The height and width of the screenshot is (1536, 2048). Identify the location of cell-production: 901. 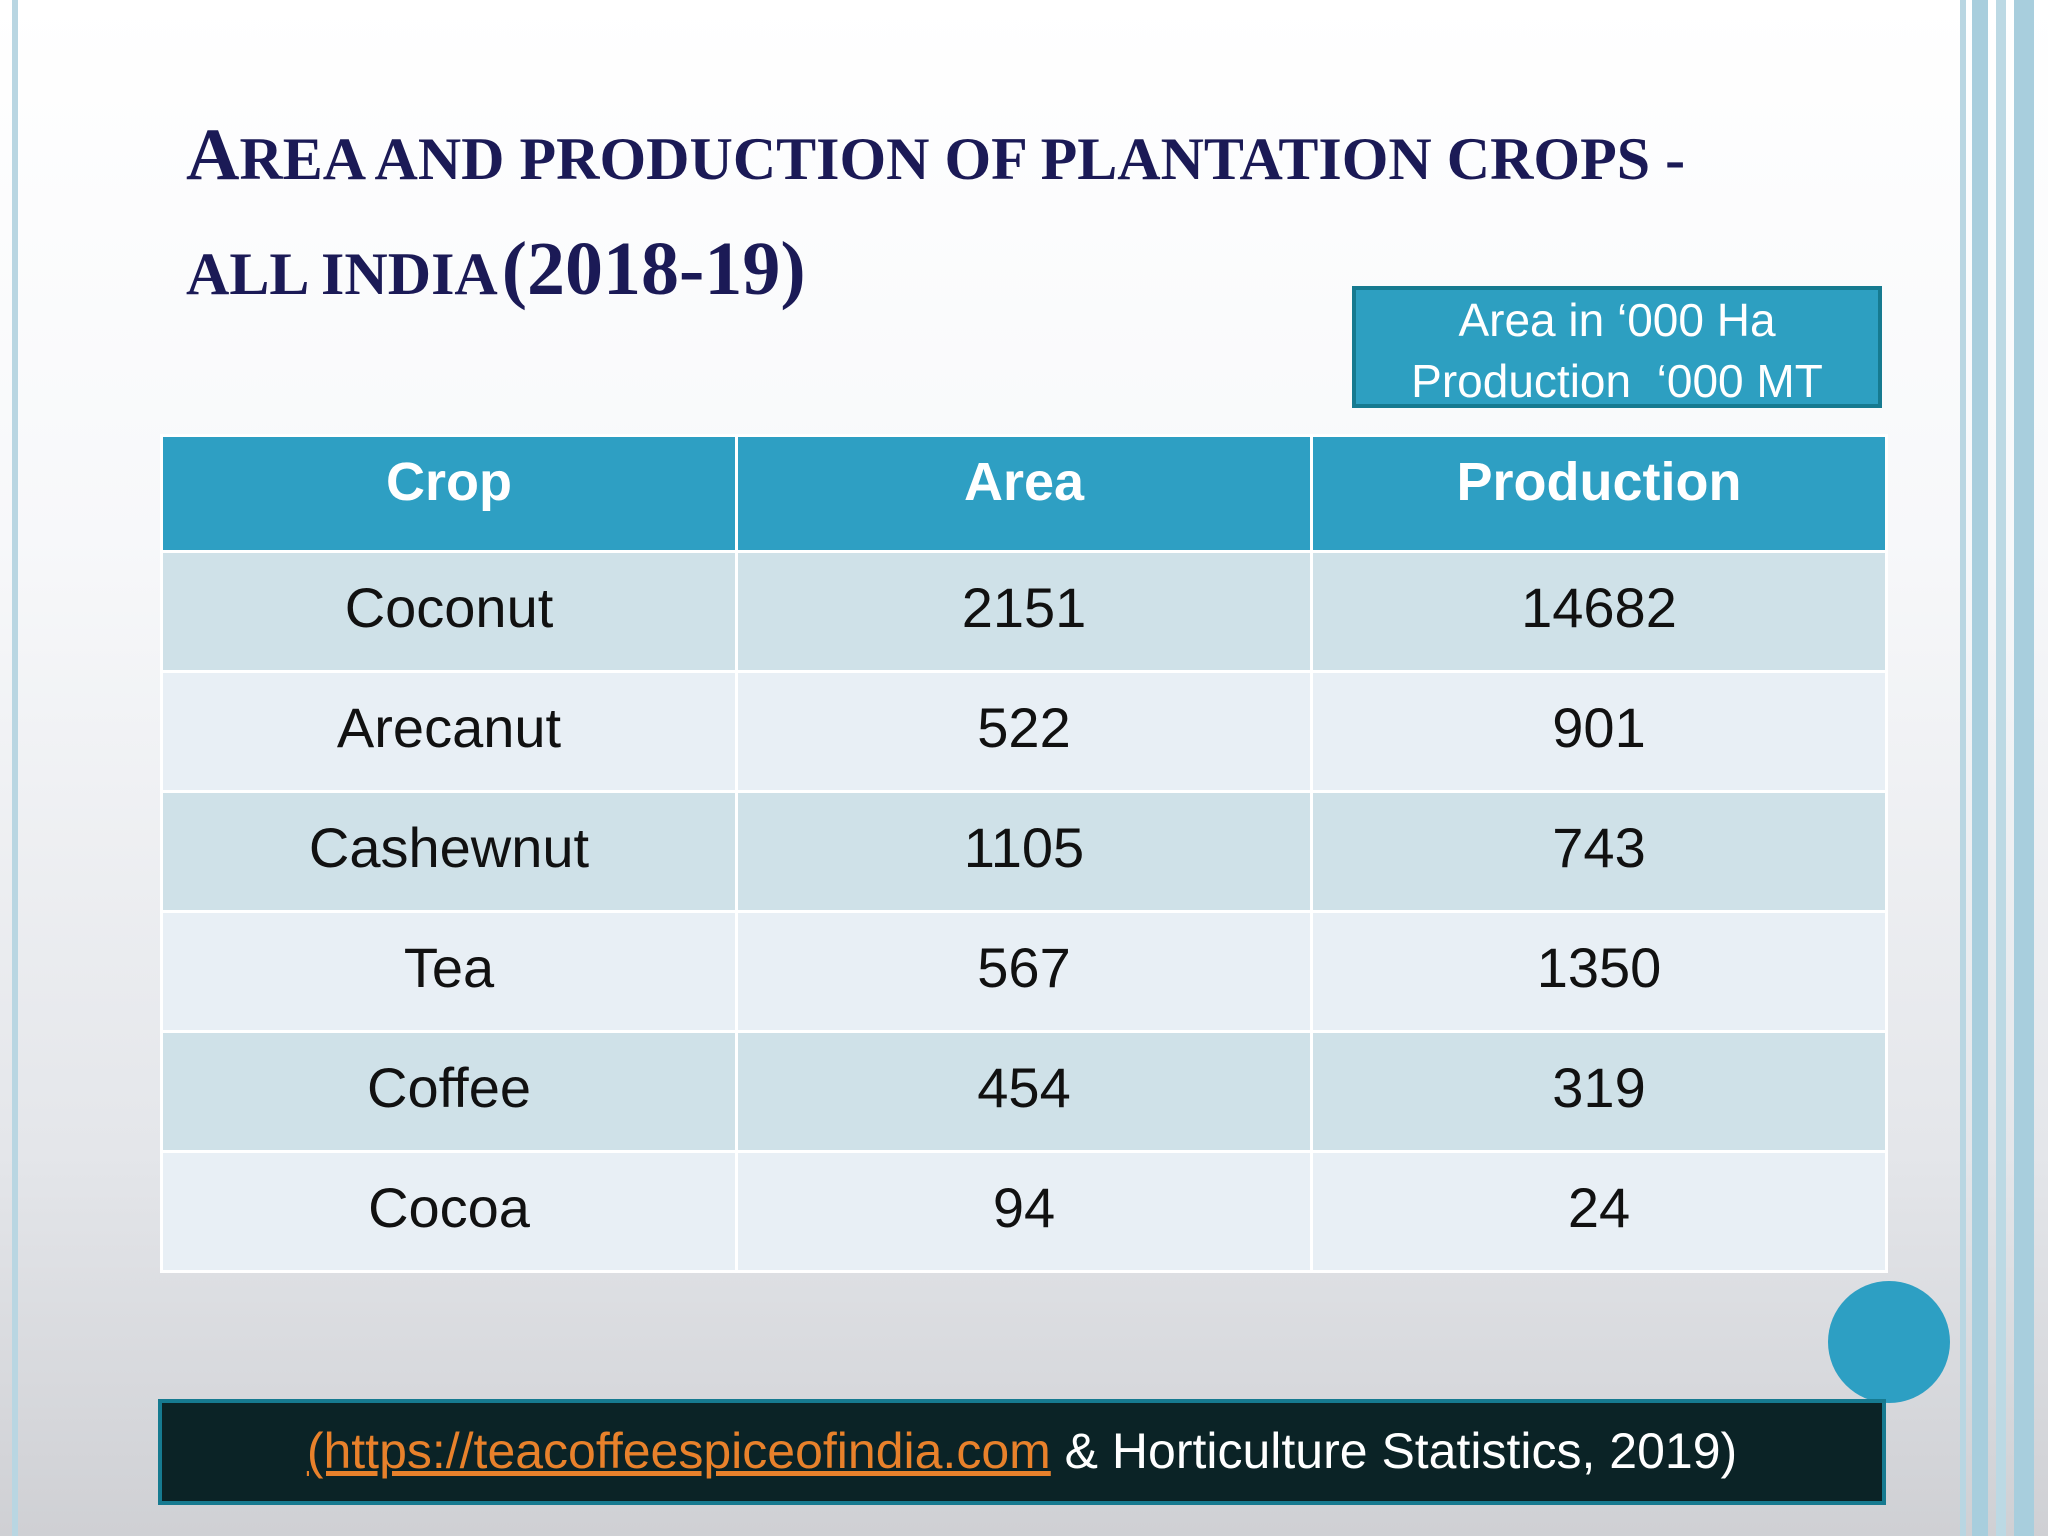
(1599, 731).